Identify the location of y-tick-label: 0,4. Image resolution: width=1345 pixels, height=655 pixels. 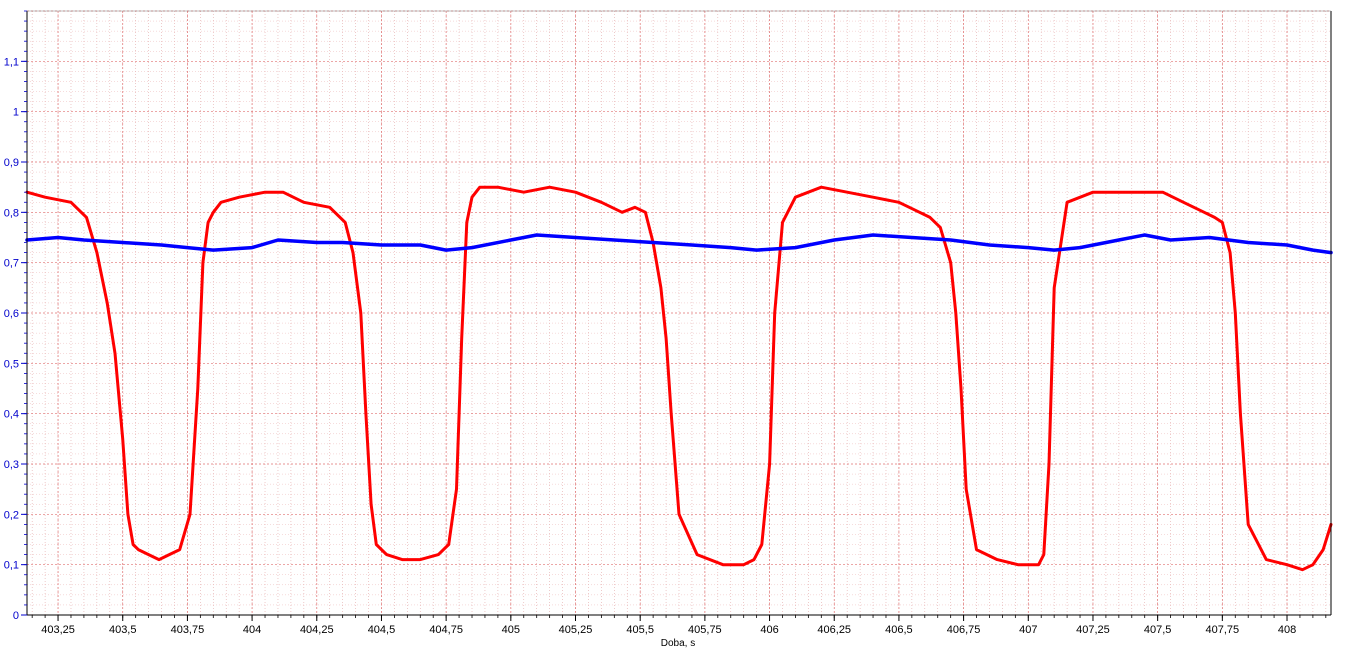
(11, 415).